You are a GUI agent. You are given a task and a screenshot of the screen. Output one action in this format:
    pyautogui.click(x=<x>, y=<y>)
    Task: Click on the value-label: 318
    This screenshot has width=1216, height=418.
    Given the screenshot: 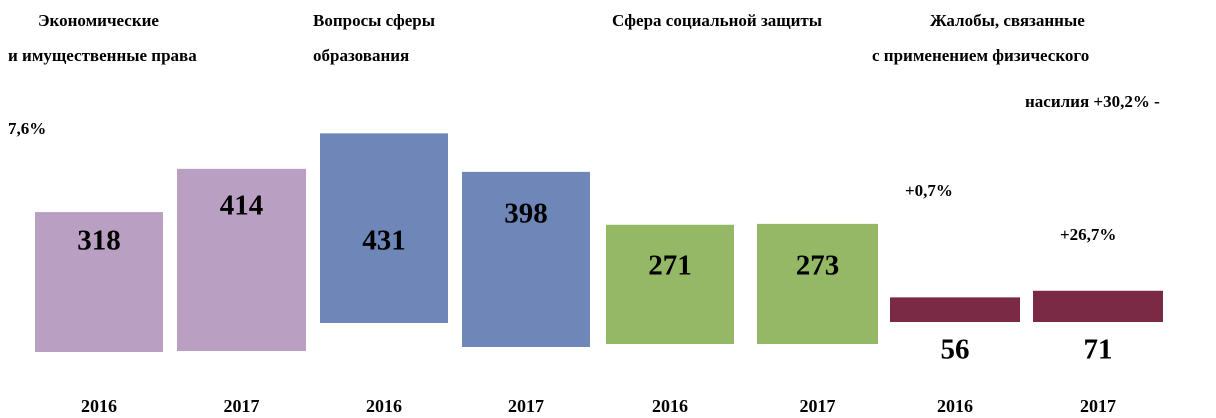 What is the action you would take?
    pyautogui.click(x=99, y=241)
    